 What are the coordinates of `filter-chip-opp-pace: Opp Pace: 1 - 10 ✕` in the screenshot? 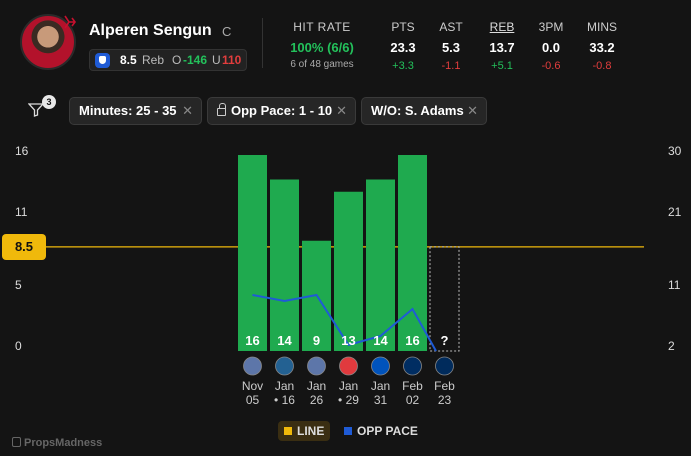 It's located at (281, 111).